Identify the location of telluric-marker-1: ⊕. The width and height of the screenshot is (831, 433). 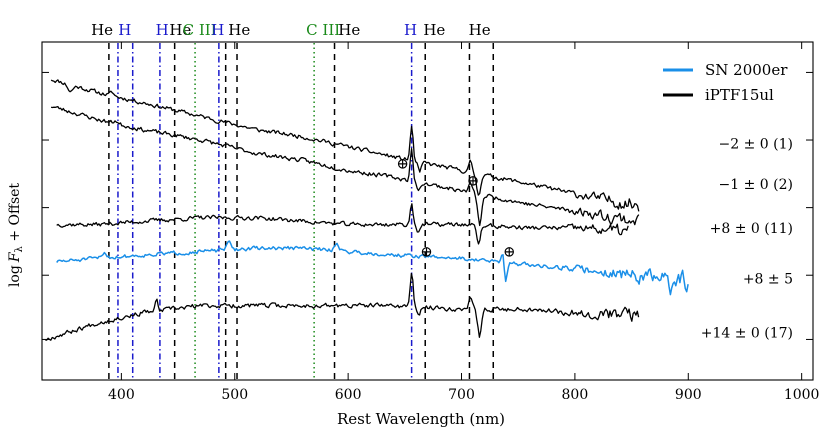
(473, 181).